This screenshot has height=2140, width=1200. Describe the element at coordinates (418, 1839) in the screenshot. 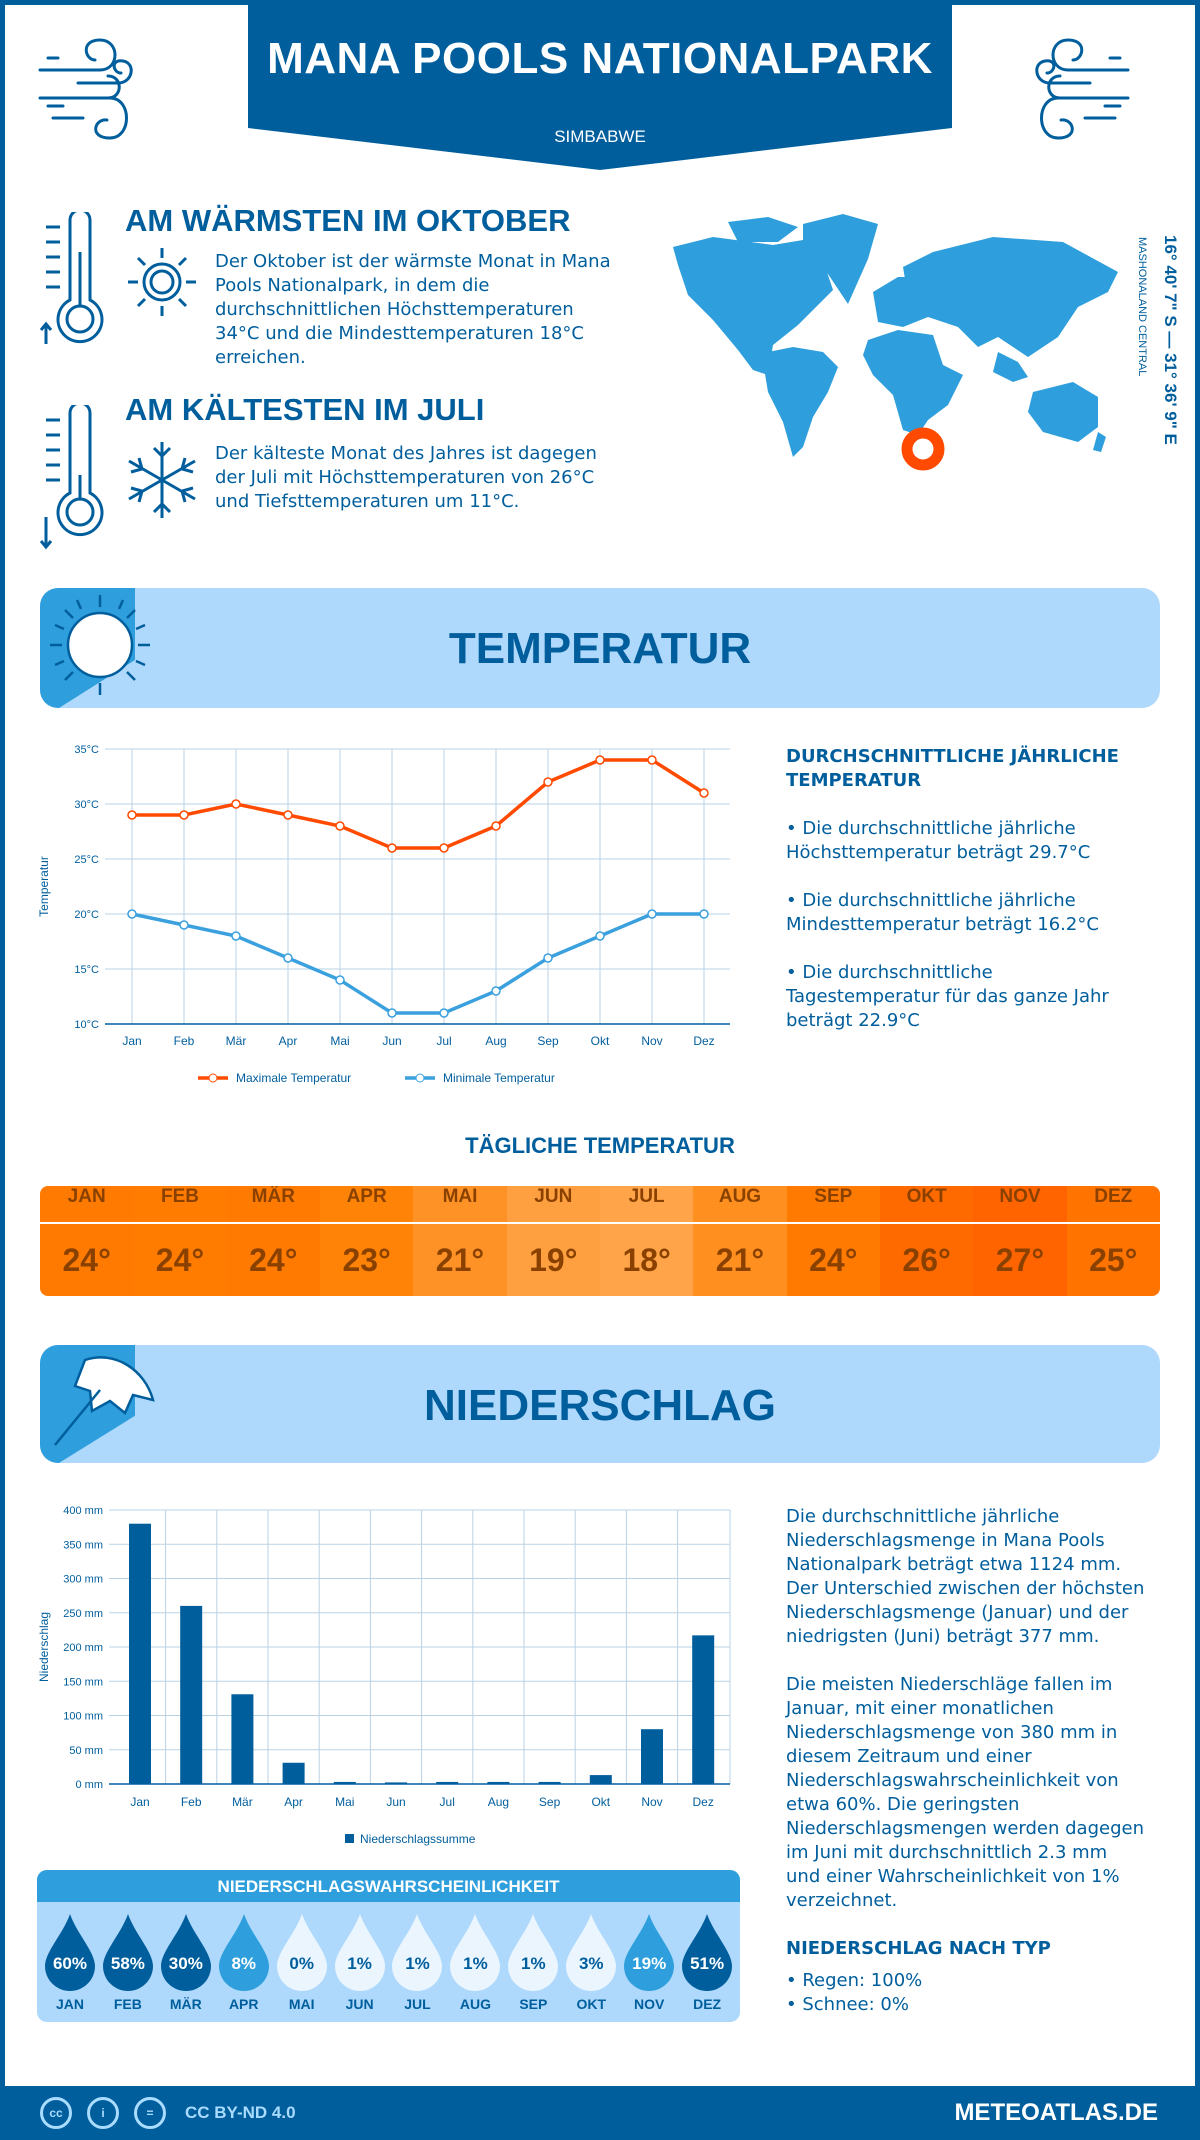

I see `legend-label: Niederschlagssumme` at that location.